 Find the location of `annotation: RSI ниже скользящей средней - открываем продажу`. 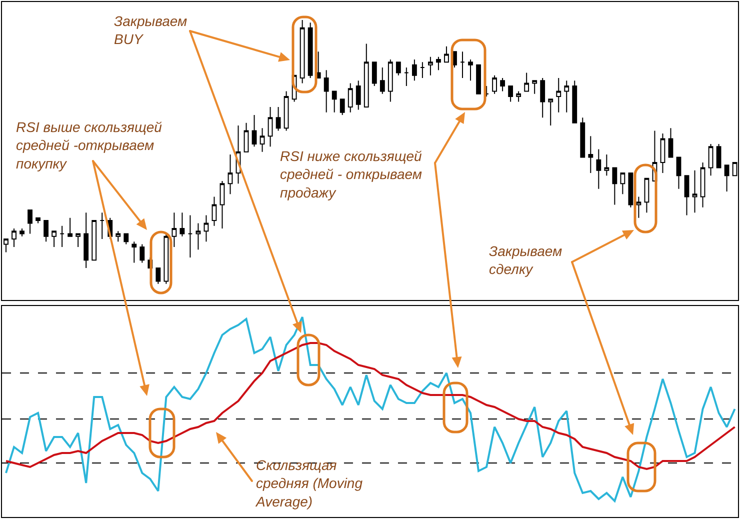

annotation: RSI ниже скользящей средней - открываем продажу is located at coordinates (351, 174).